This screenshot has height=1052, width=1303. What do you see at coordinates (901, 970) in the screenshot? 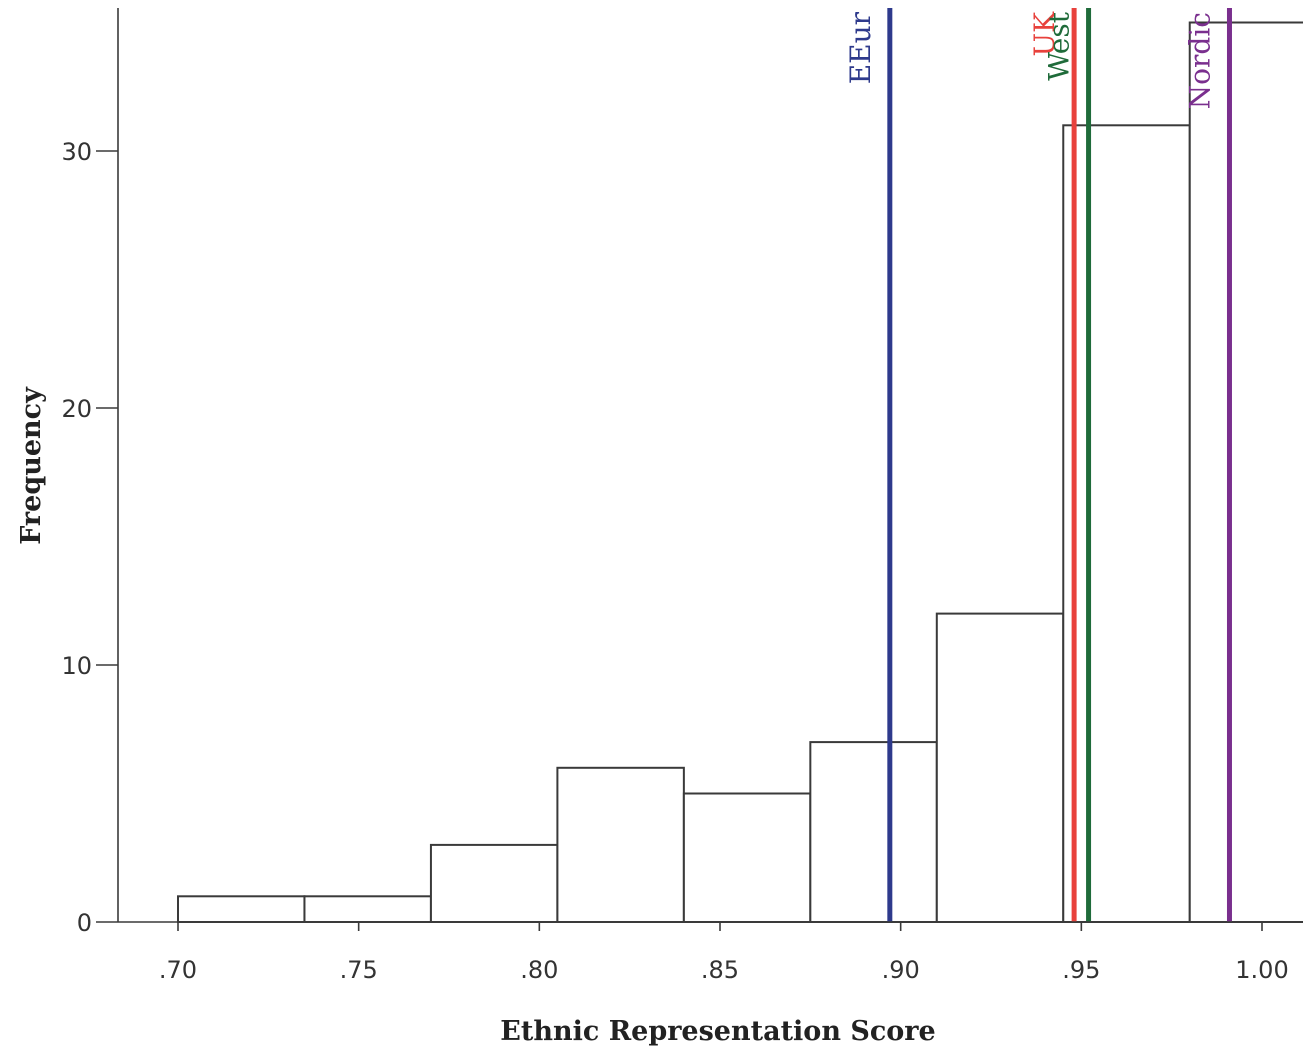
I see `x-tick-label: .90` at bounding box center [901, 970].